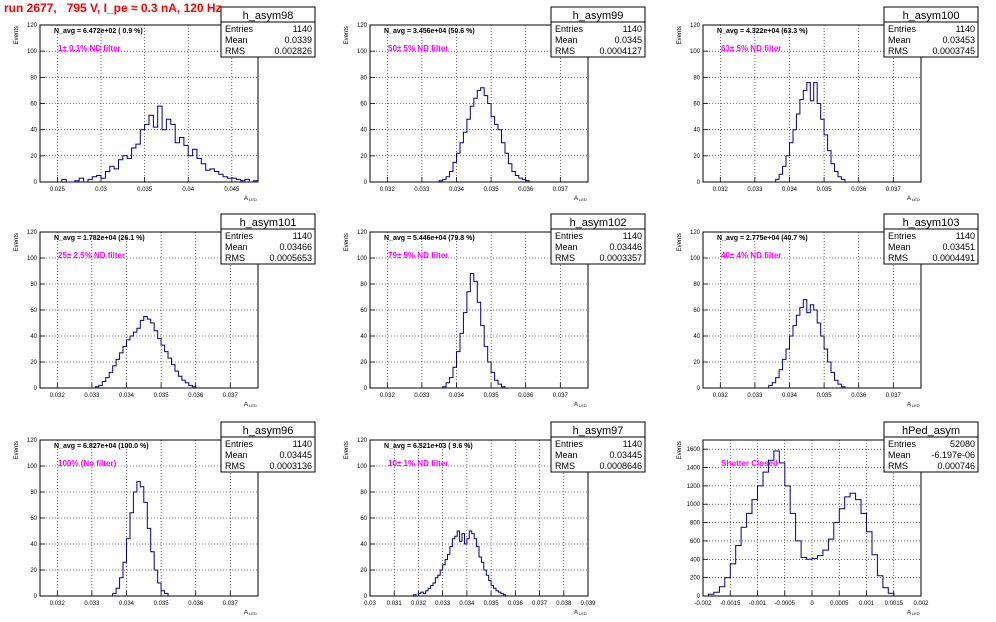  I want to click on histogram-name: h_asym101, so click(268, 223).